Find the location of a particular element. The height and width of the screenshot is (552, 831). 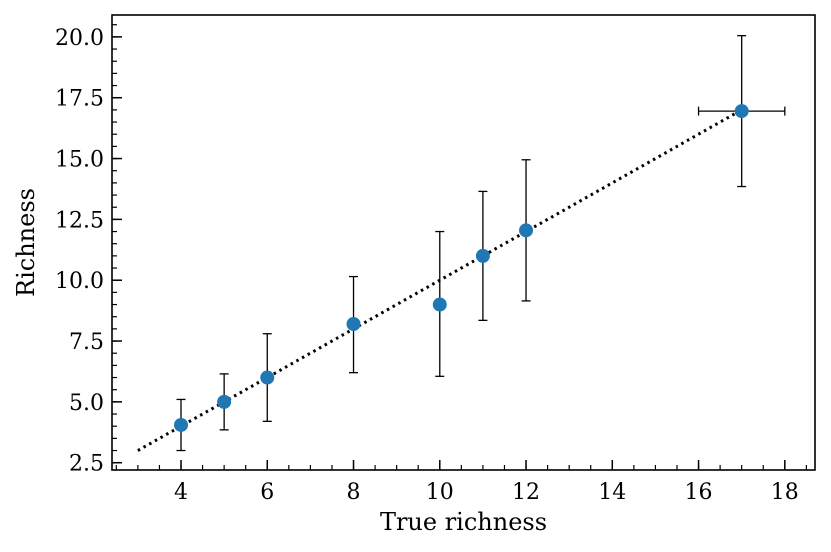

x-tick-label: 8 is located at coordinates (354, 492).